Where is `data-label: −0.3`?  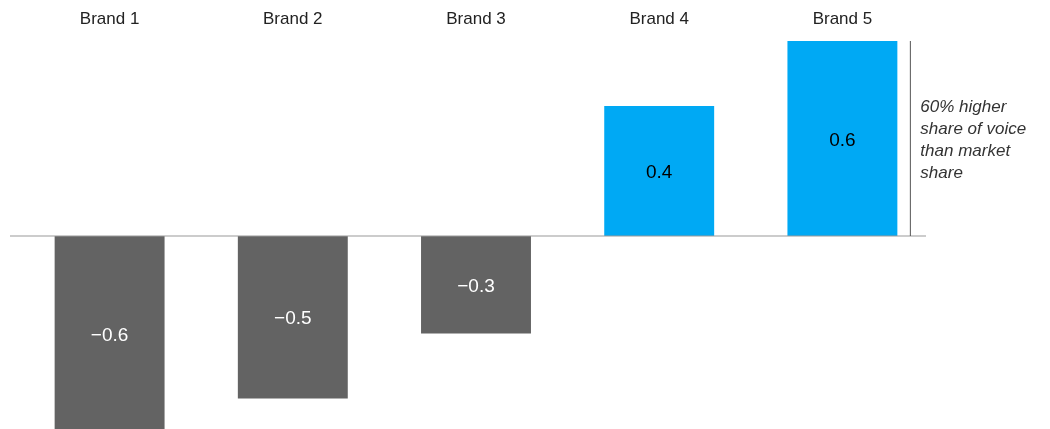
data-label: −0.3 is located at coordinates (476, 285).